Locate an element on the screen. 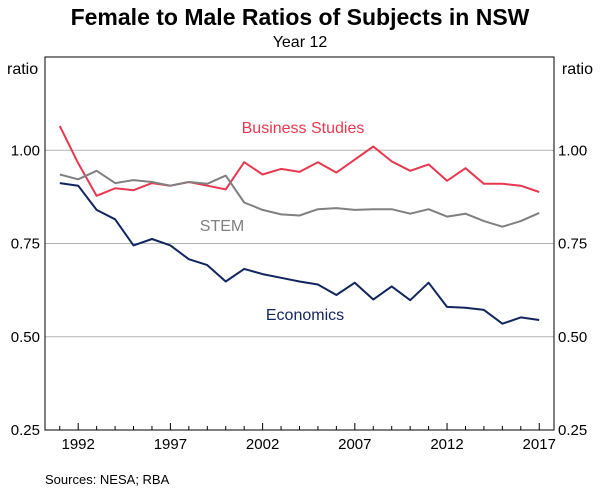  series-line-business-studies is located at coordinates (299, 161).